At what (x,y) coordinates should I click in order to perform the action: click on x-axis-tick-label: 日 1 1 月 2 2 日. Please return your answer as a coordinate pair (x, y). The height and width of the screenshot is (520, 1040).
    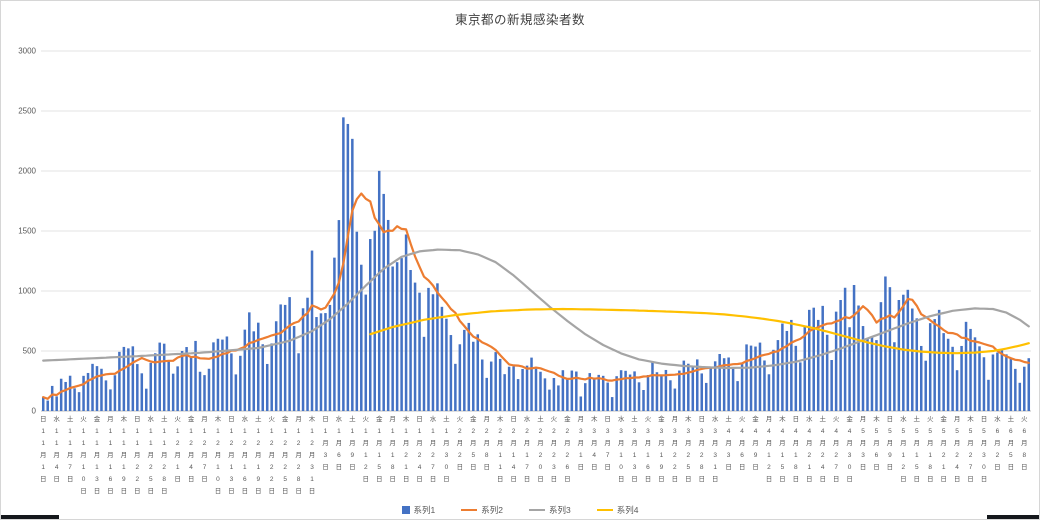
    Looking at the image, I should click on (137, 455).